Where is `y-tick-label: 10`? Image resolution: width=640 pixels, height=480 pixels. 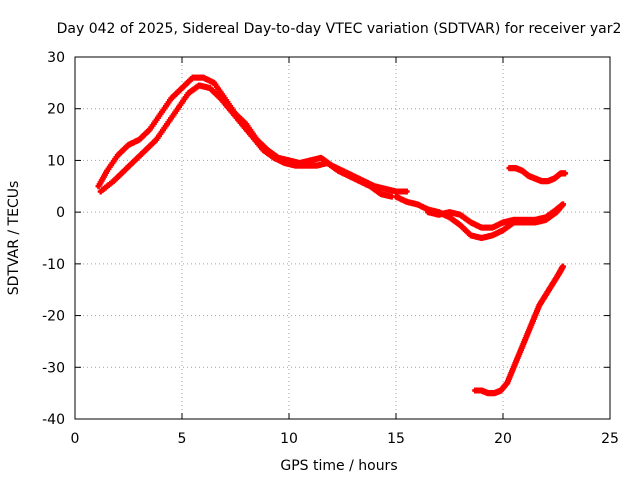
y-tick-label: 10 is located at coordinates (56, 161).